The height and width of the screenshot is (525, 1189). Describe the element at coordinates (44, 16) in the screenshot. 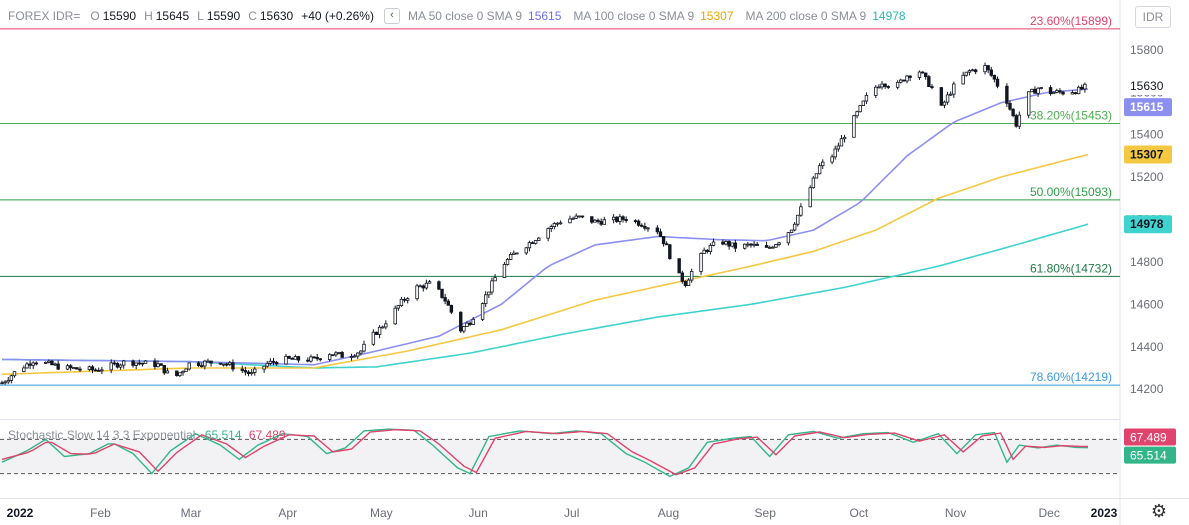

I see `symbol-name: FOREX IDR=` at that location.